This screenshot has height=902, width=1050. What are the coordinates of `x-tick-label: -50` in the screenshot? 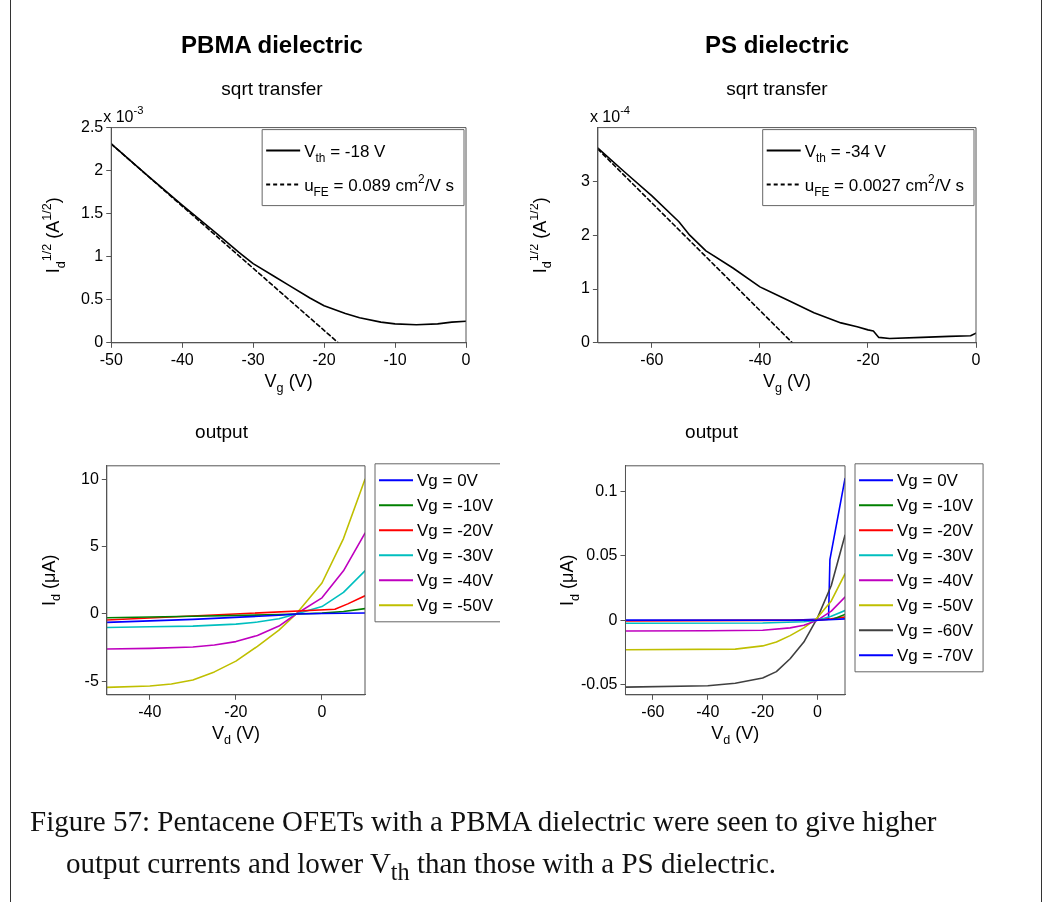 It's located at (111, 359).